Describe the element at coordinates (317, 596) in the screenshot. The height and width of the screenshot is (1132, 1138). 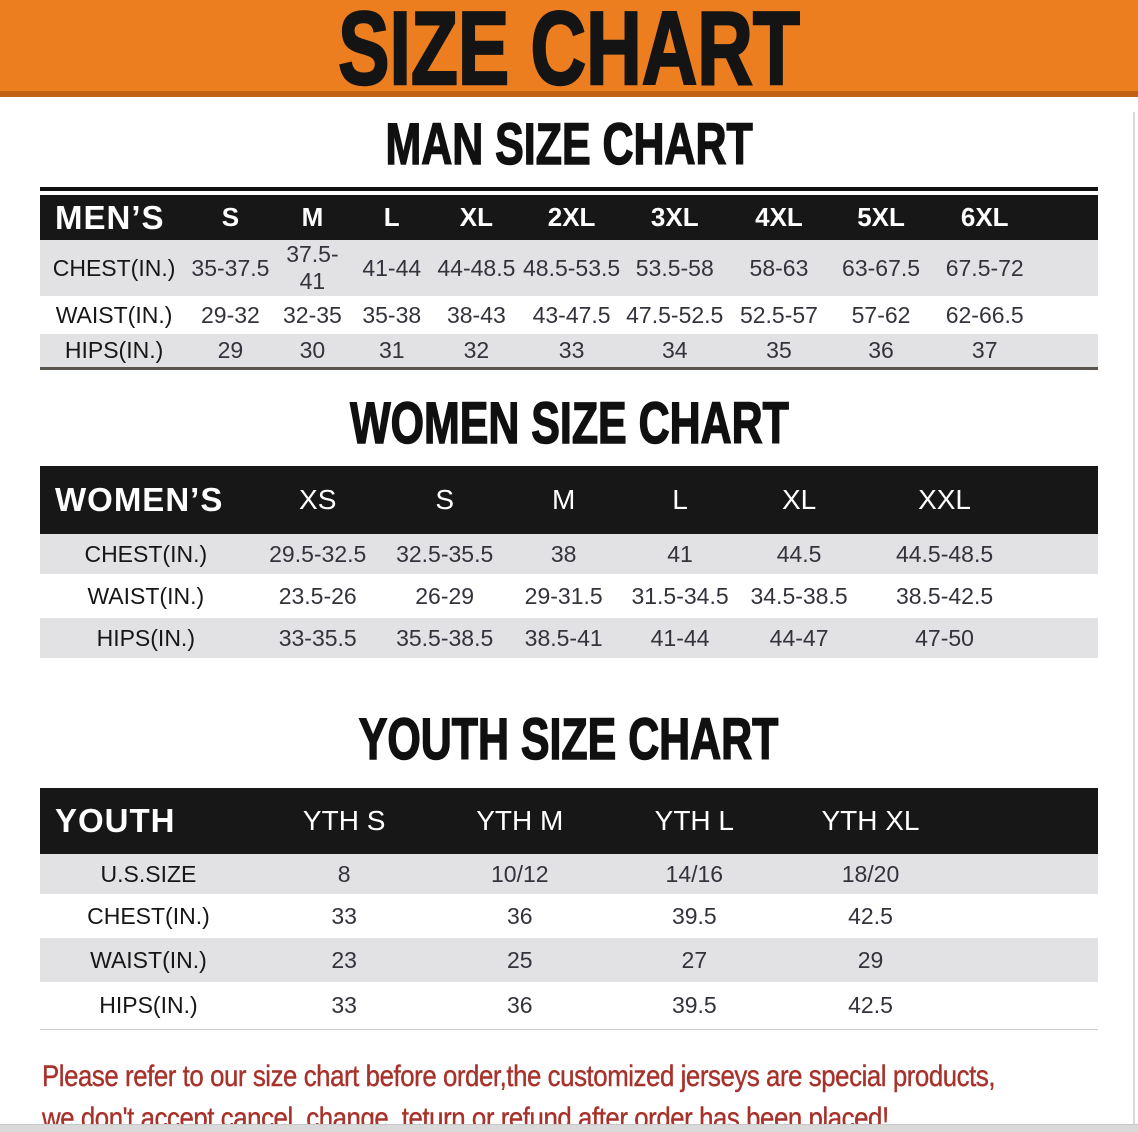
I see `value-cell: 23.5-26` at that location.